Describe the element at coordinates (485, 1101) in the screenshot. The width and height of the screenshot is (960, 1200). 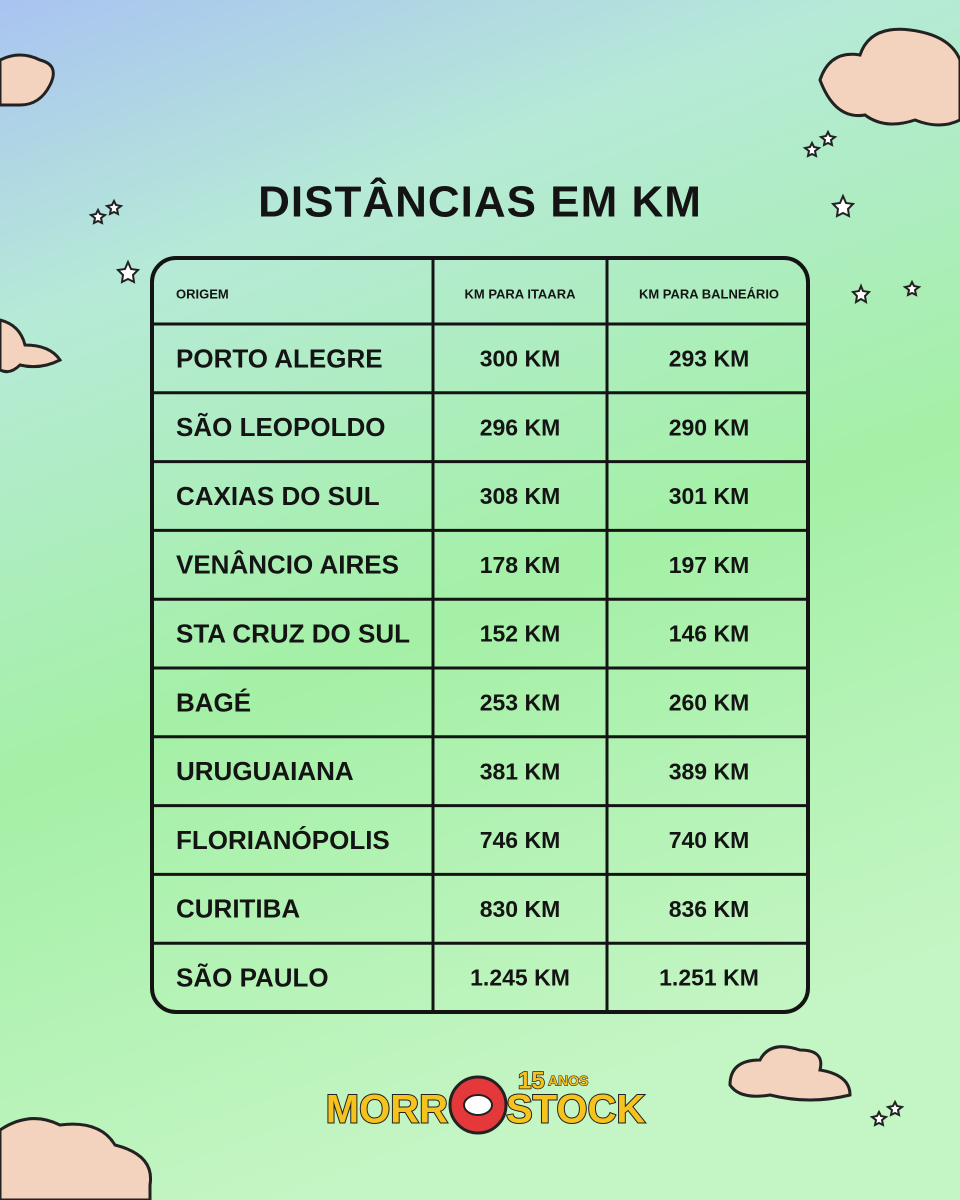
I see `logo: MORR STOCK 15 ANOS` at that location.